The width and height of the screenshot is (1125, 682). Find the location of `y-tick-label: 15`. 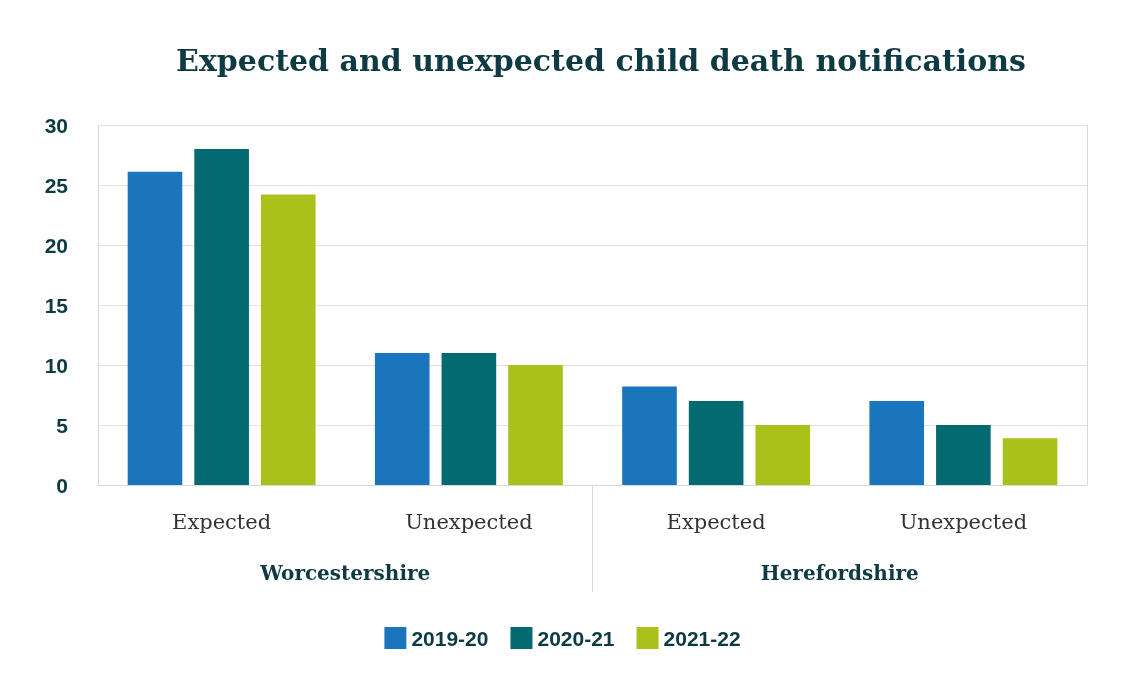

y-tick-label: 15 is located at coordinates (56, 305).